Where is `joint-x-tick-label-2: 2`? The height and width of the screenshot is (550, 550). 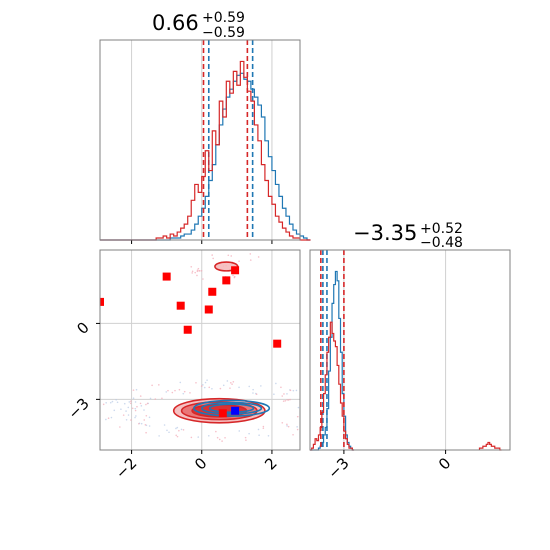
joint-x-tick-label-2: 2 is located at coordinates (270, 463).